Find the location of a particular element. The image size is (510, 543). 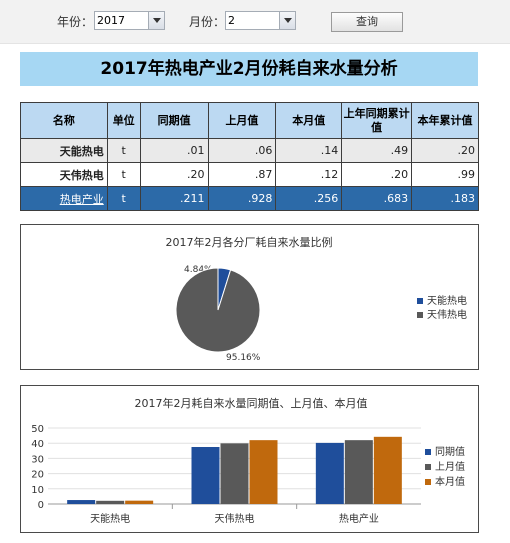

year-label: 年份： is located at coordinates (75, 22).